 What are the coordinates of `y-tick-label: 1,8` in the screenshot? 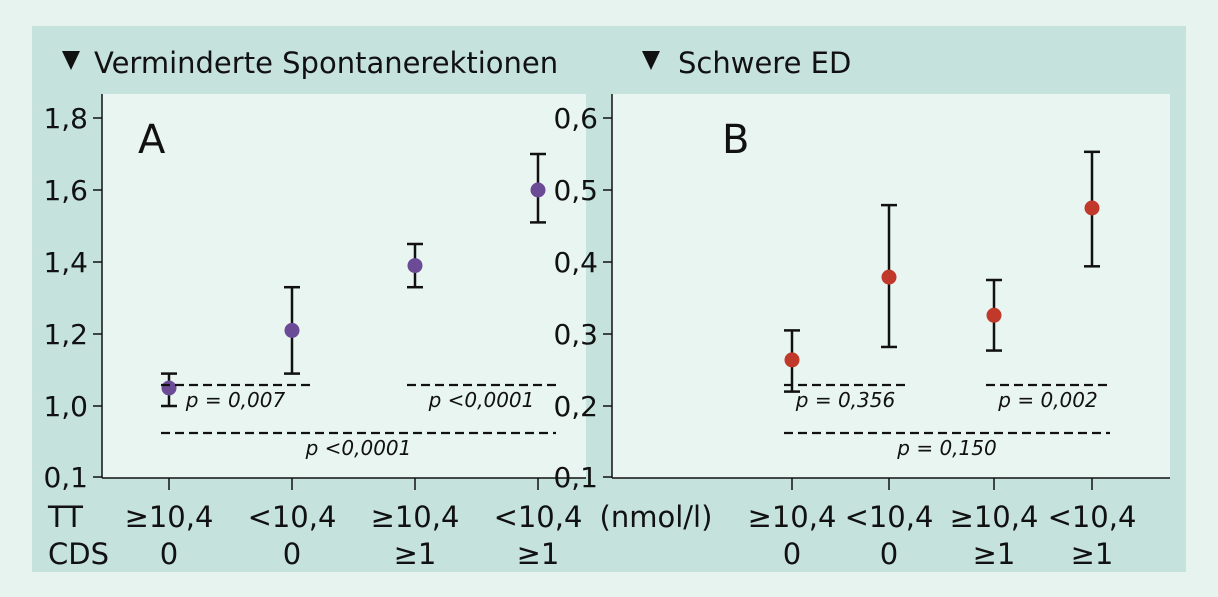 It's located at (65, 118).